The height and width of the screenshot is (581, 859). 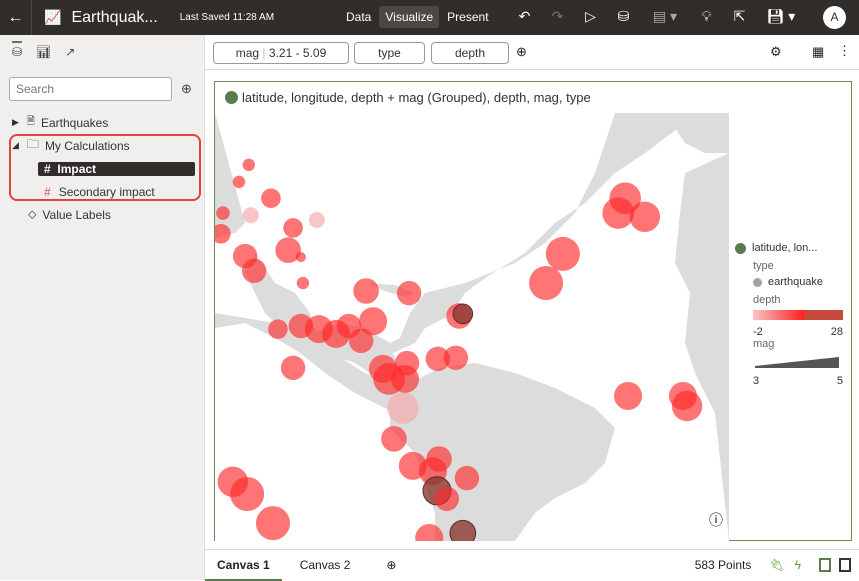 I want to click on play-icon: ▷, so click(x=590, y=16).